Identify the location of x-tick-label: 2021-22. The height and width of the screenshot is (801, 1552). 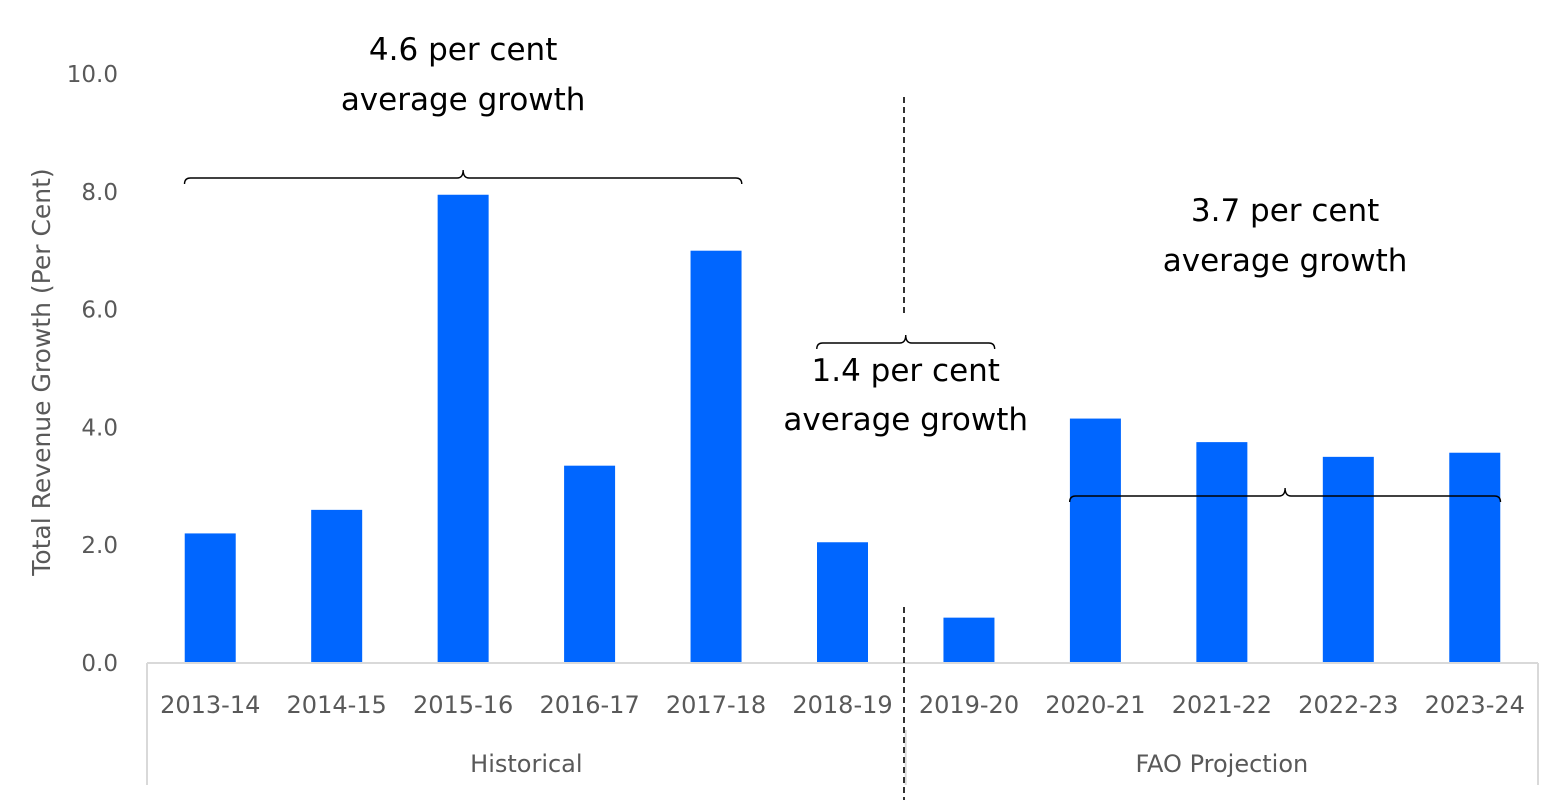
(1222, 705).